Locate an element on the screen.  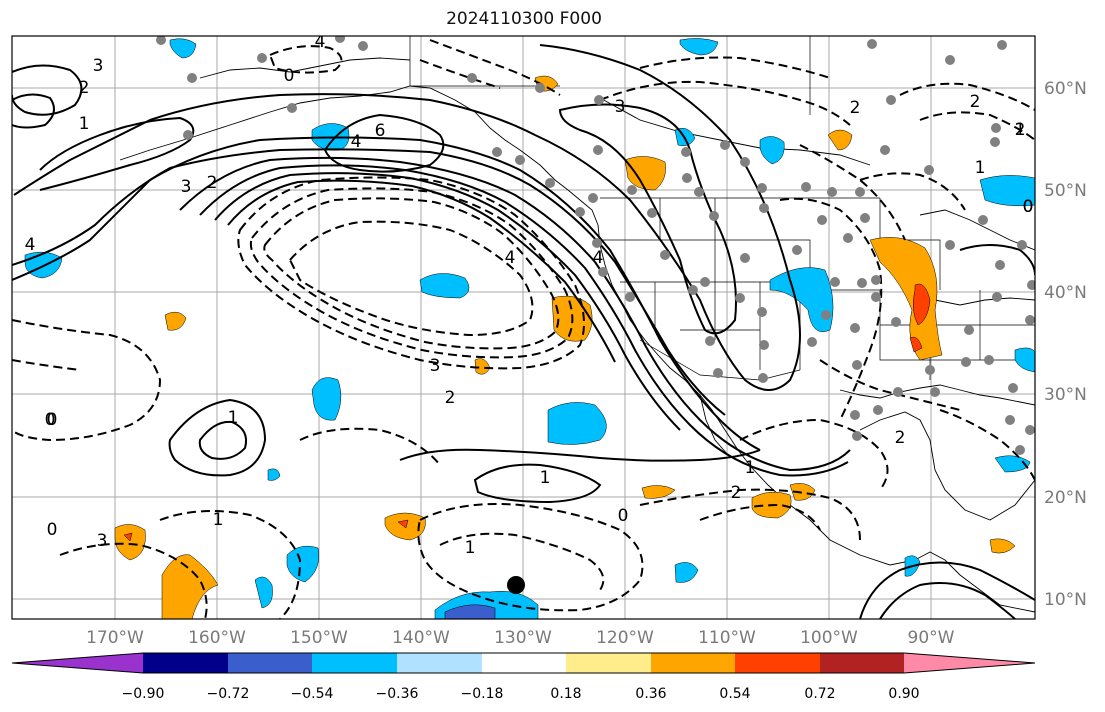
lon-label: 90°W is located at coordinates (931, 638).